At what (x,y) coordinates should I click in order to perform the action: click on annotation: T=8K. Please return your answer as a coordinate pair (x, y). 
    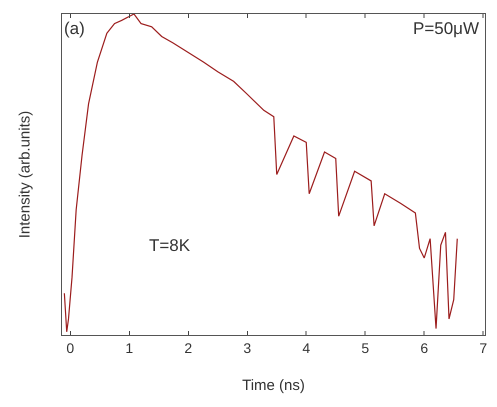
    Looking at the image, I should click on (170, 245).